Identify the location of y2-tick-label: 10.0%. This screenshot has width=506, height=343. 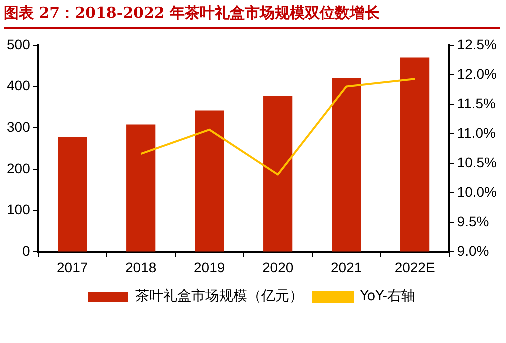
(477, 192).